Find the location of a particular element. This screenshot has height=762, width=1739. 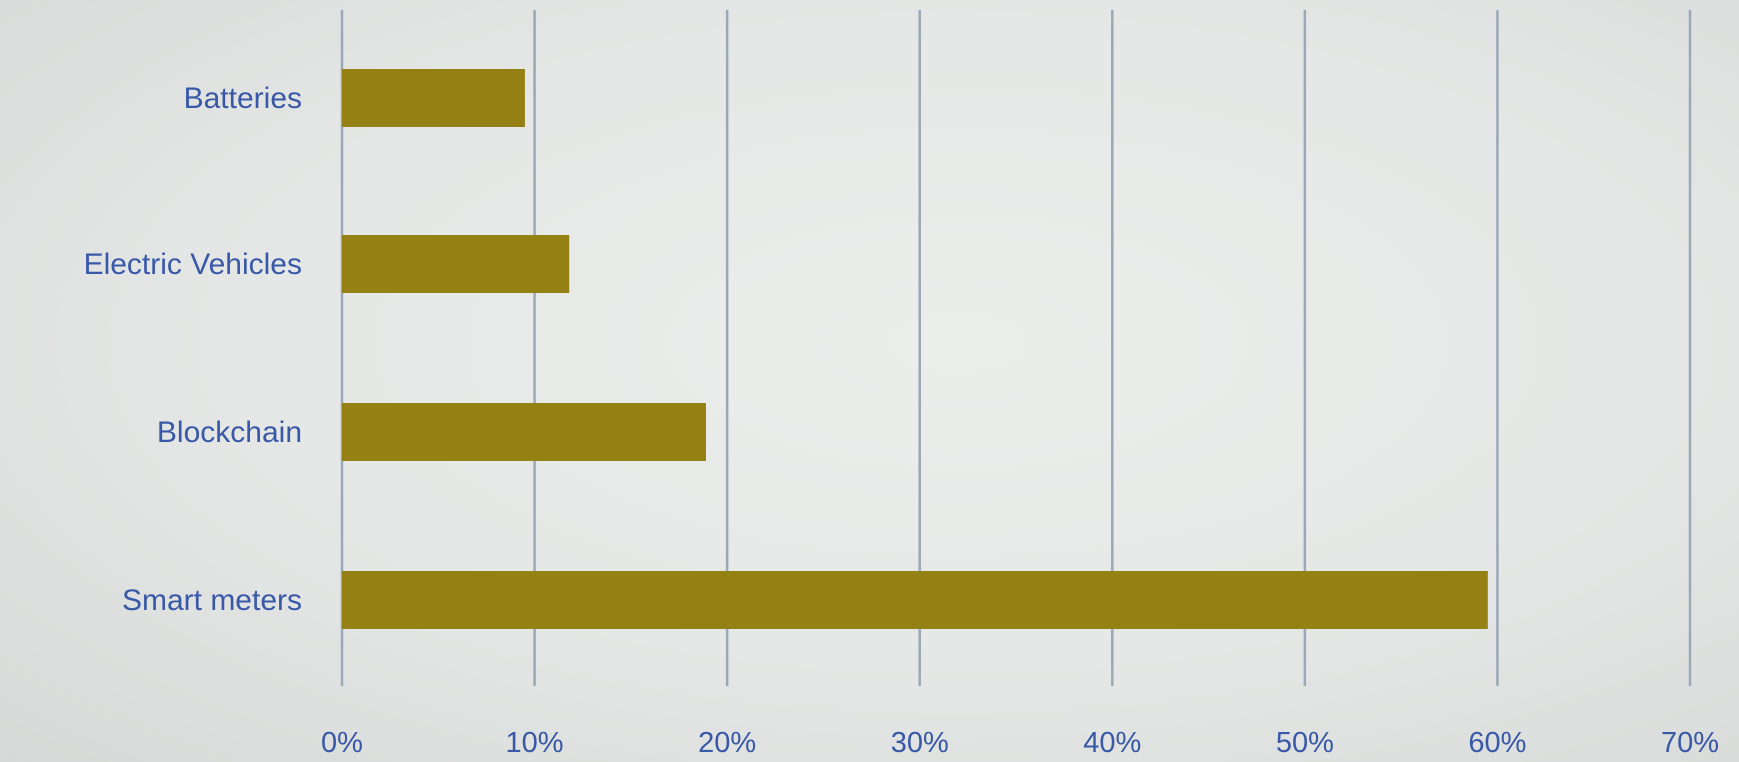

x-tick-label: 0% is located at coordinates (342, 743).